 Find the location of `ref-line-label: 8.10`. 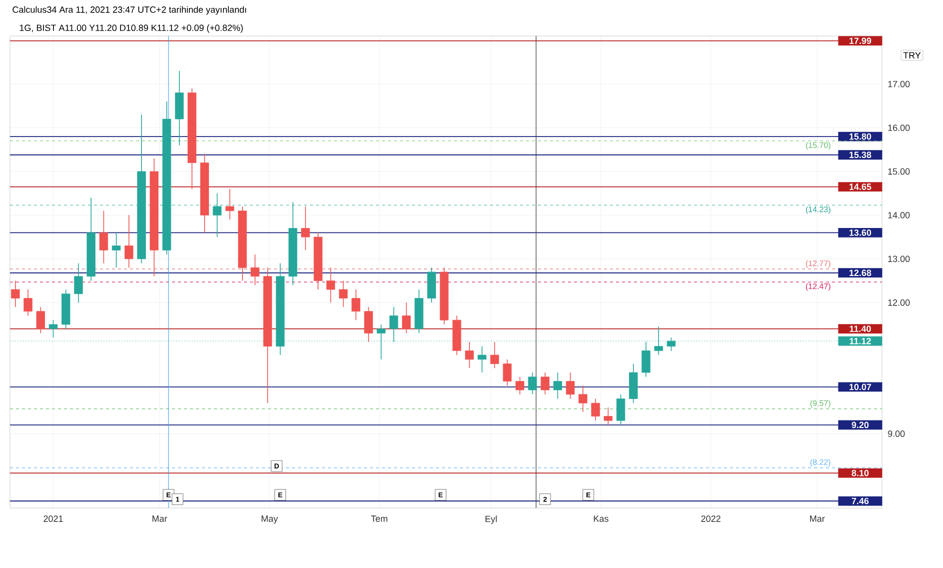

ref-line-label: 8.10 is located at coordinates (860, 473).